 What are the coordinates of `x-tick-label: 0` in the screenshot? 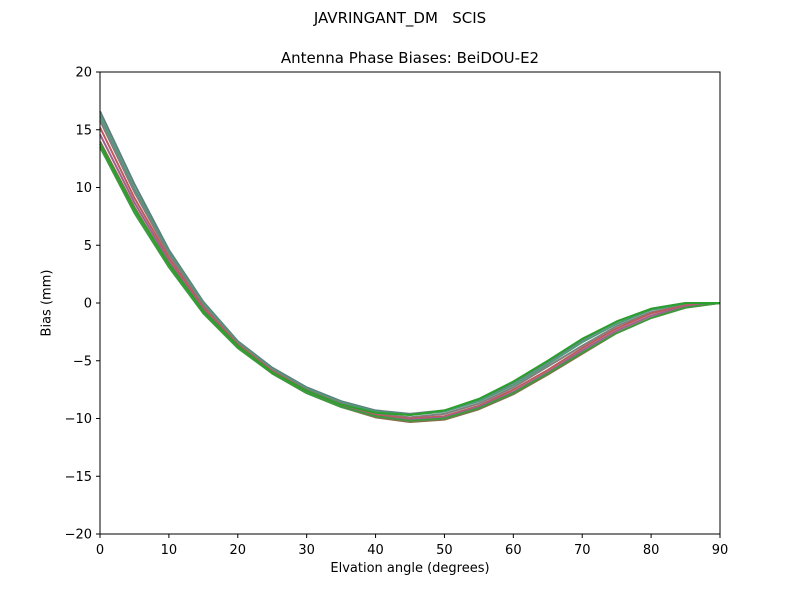 It's located at (100, 550).